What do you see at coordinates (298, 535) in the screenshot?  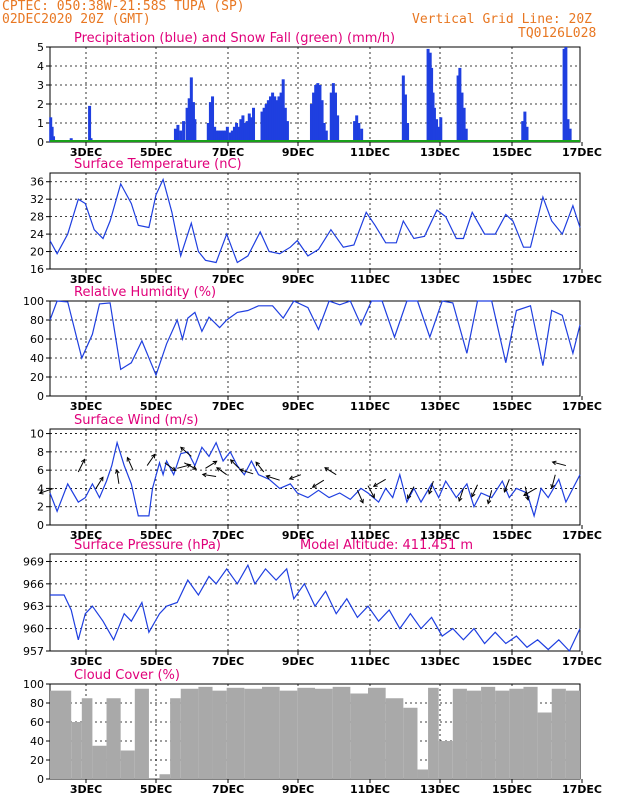 I see `wind-xtick-label: 9DEC` at bounding box center [298, 535].